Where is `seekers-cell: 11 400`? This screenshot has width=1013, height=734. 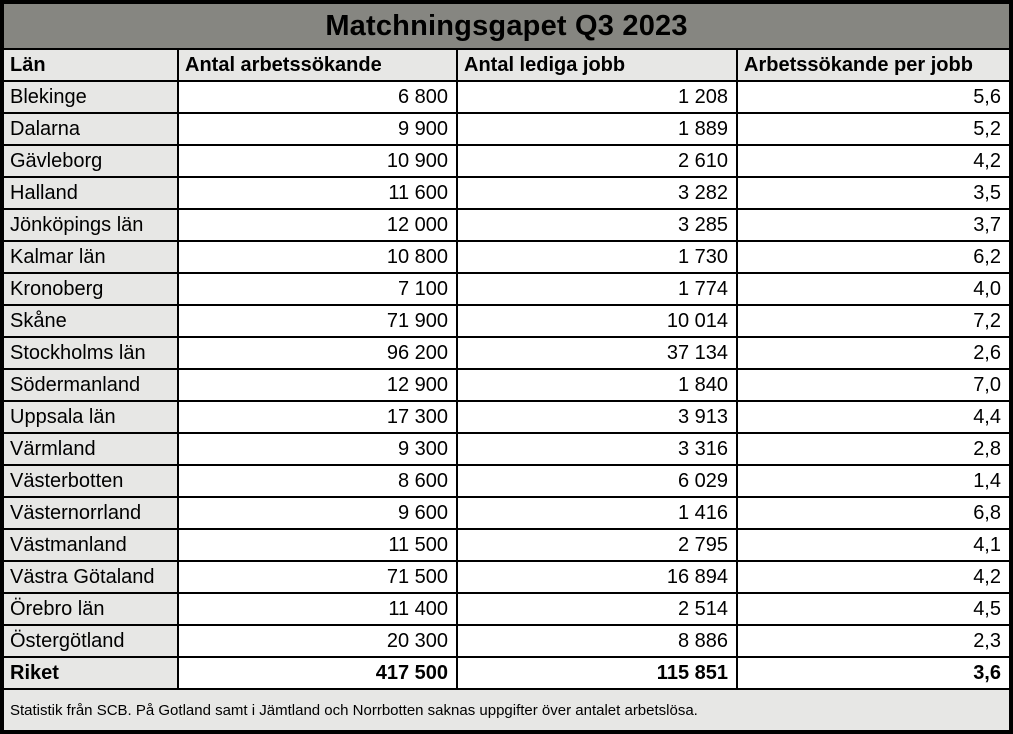 seekers-cell: 11 400 is located at coordinates (317, 609).